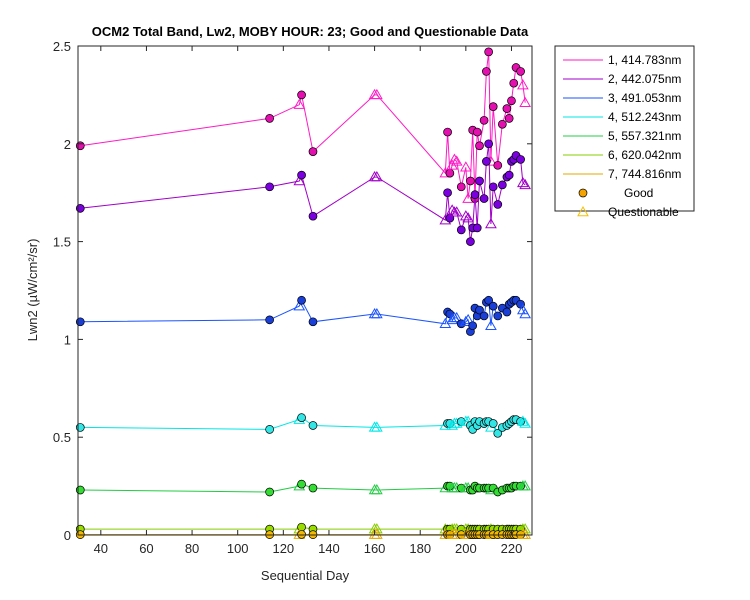  I want to click on legend-label: 2, 442.075nm, so click(644, 79).